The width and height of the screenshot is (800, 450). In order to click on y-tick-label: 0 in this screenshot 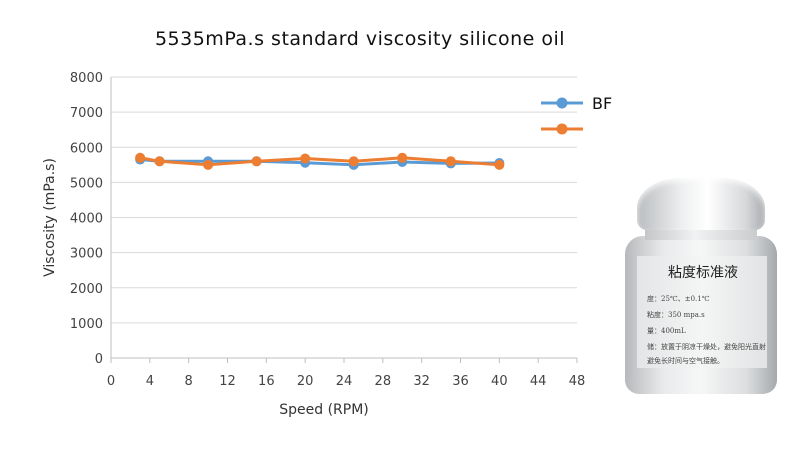, I will do `click(99, 359)`.